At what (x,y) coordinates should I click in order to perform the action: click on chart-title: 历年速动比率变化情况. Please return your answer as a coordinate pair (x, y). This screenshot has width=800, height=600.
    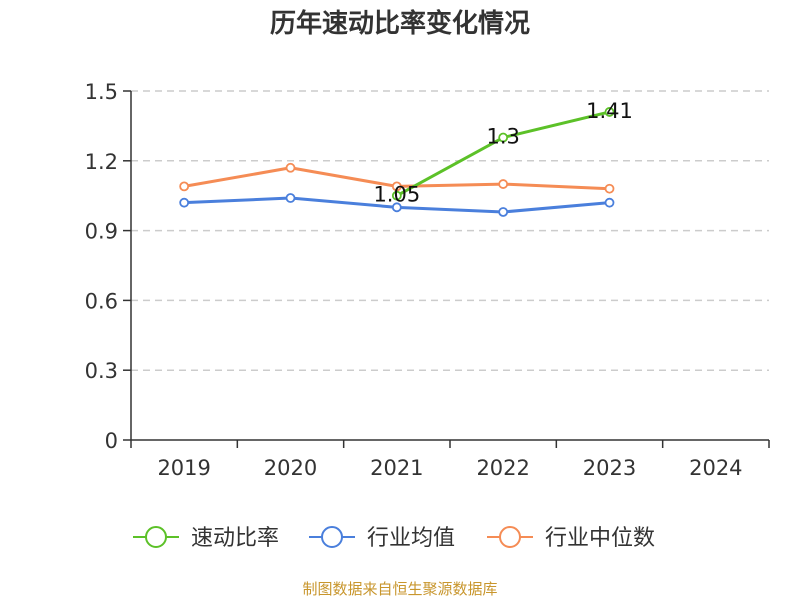
    Looking at the image, I should click on (399, 24).